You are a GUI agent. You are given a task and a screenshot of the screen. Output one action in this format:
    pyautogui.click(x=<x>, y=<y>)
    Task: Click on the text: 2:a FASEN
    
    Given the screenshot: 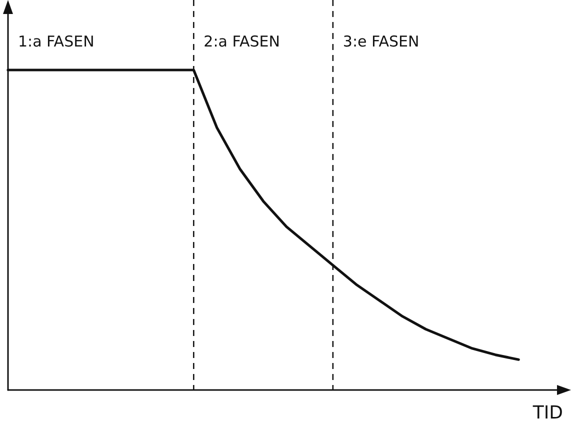 What is the action you would take?
    pyautogui.click(x=242, y=41)
    